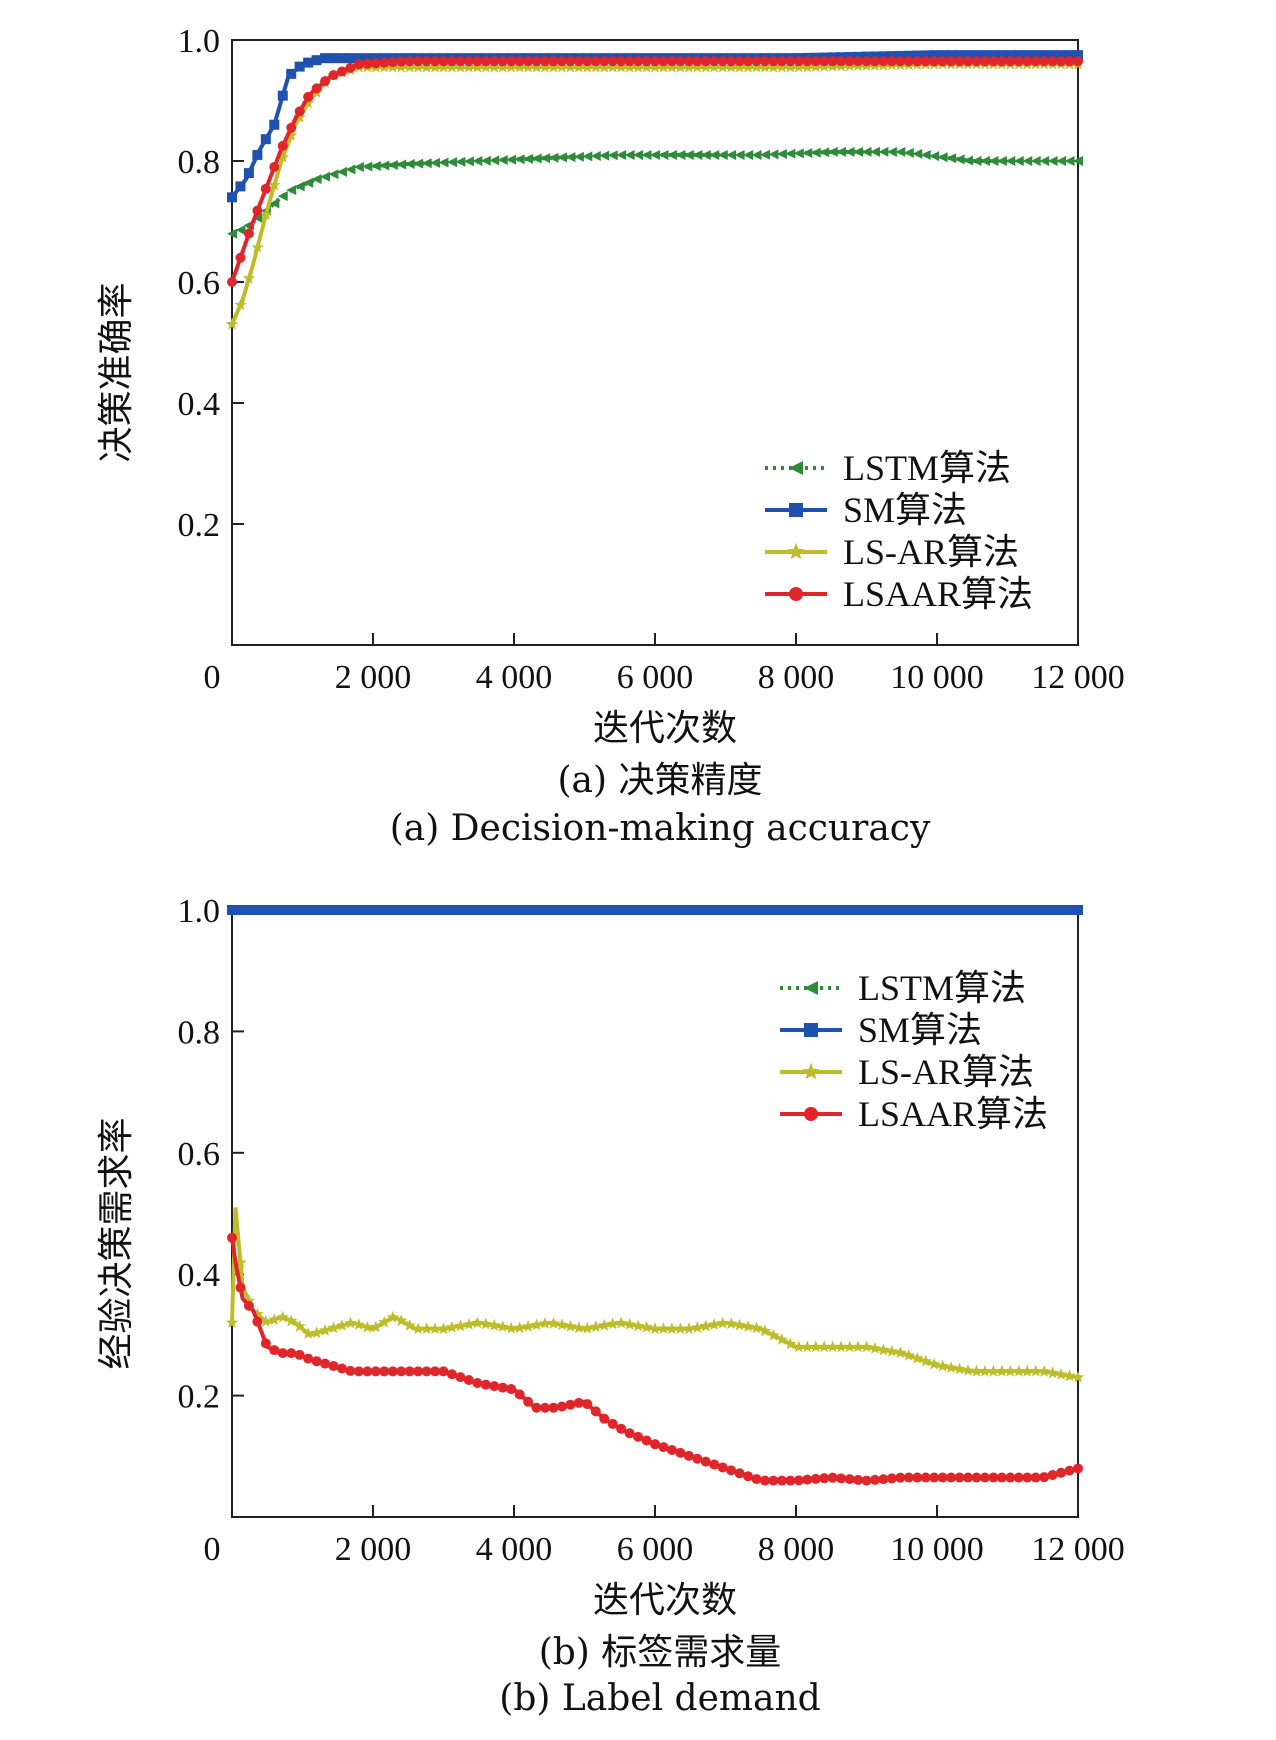 The height and width of the screenshot is (1740, 1276). I want to click on x-tick-label: 6 000, so click(655, 1549).